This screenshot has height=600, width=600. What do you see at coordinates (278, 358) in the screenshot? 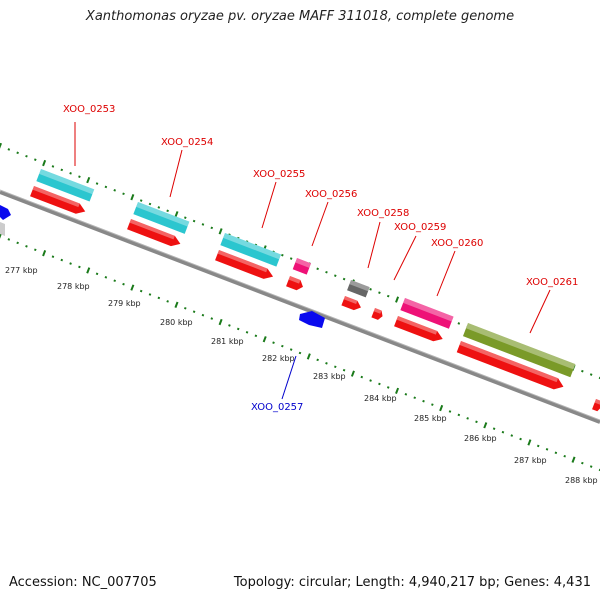
I see `scale-tick-label: 282 kbp` at bounding box center [278, 358].